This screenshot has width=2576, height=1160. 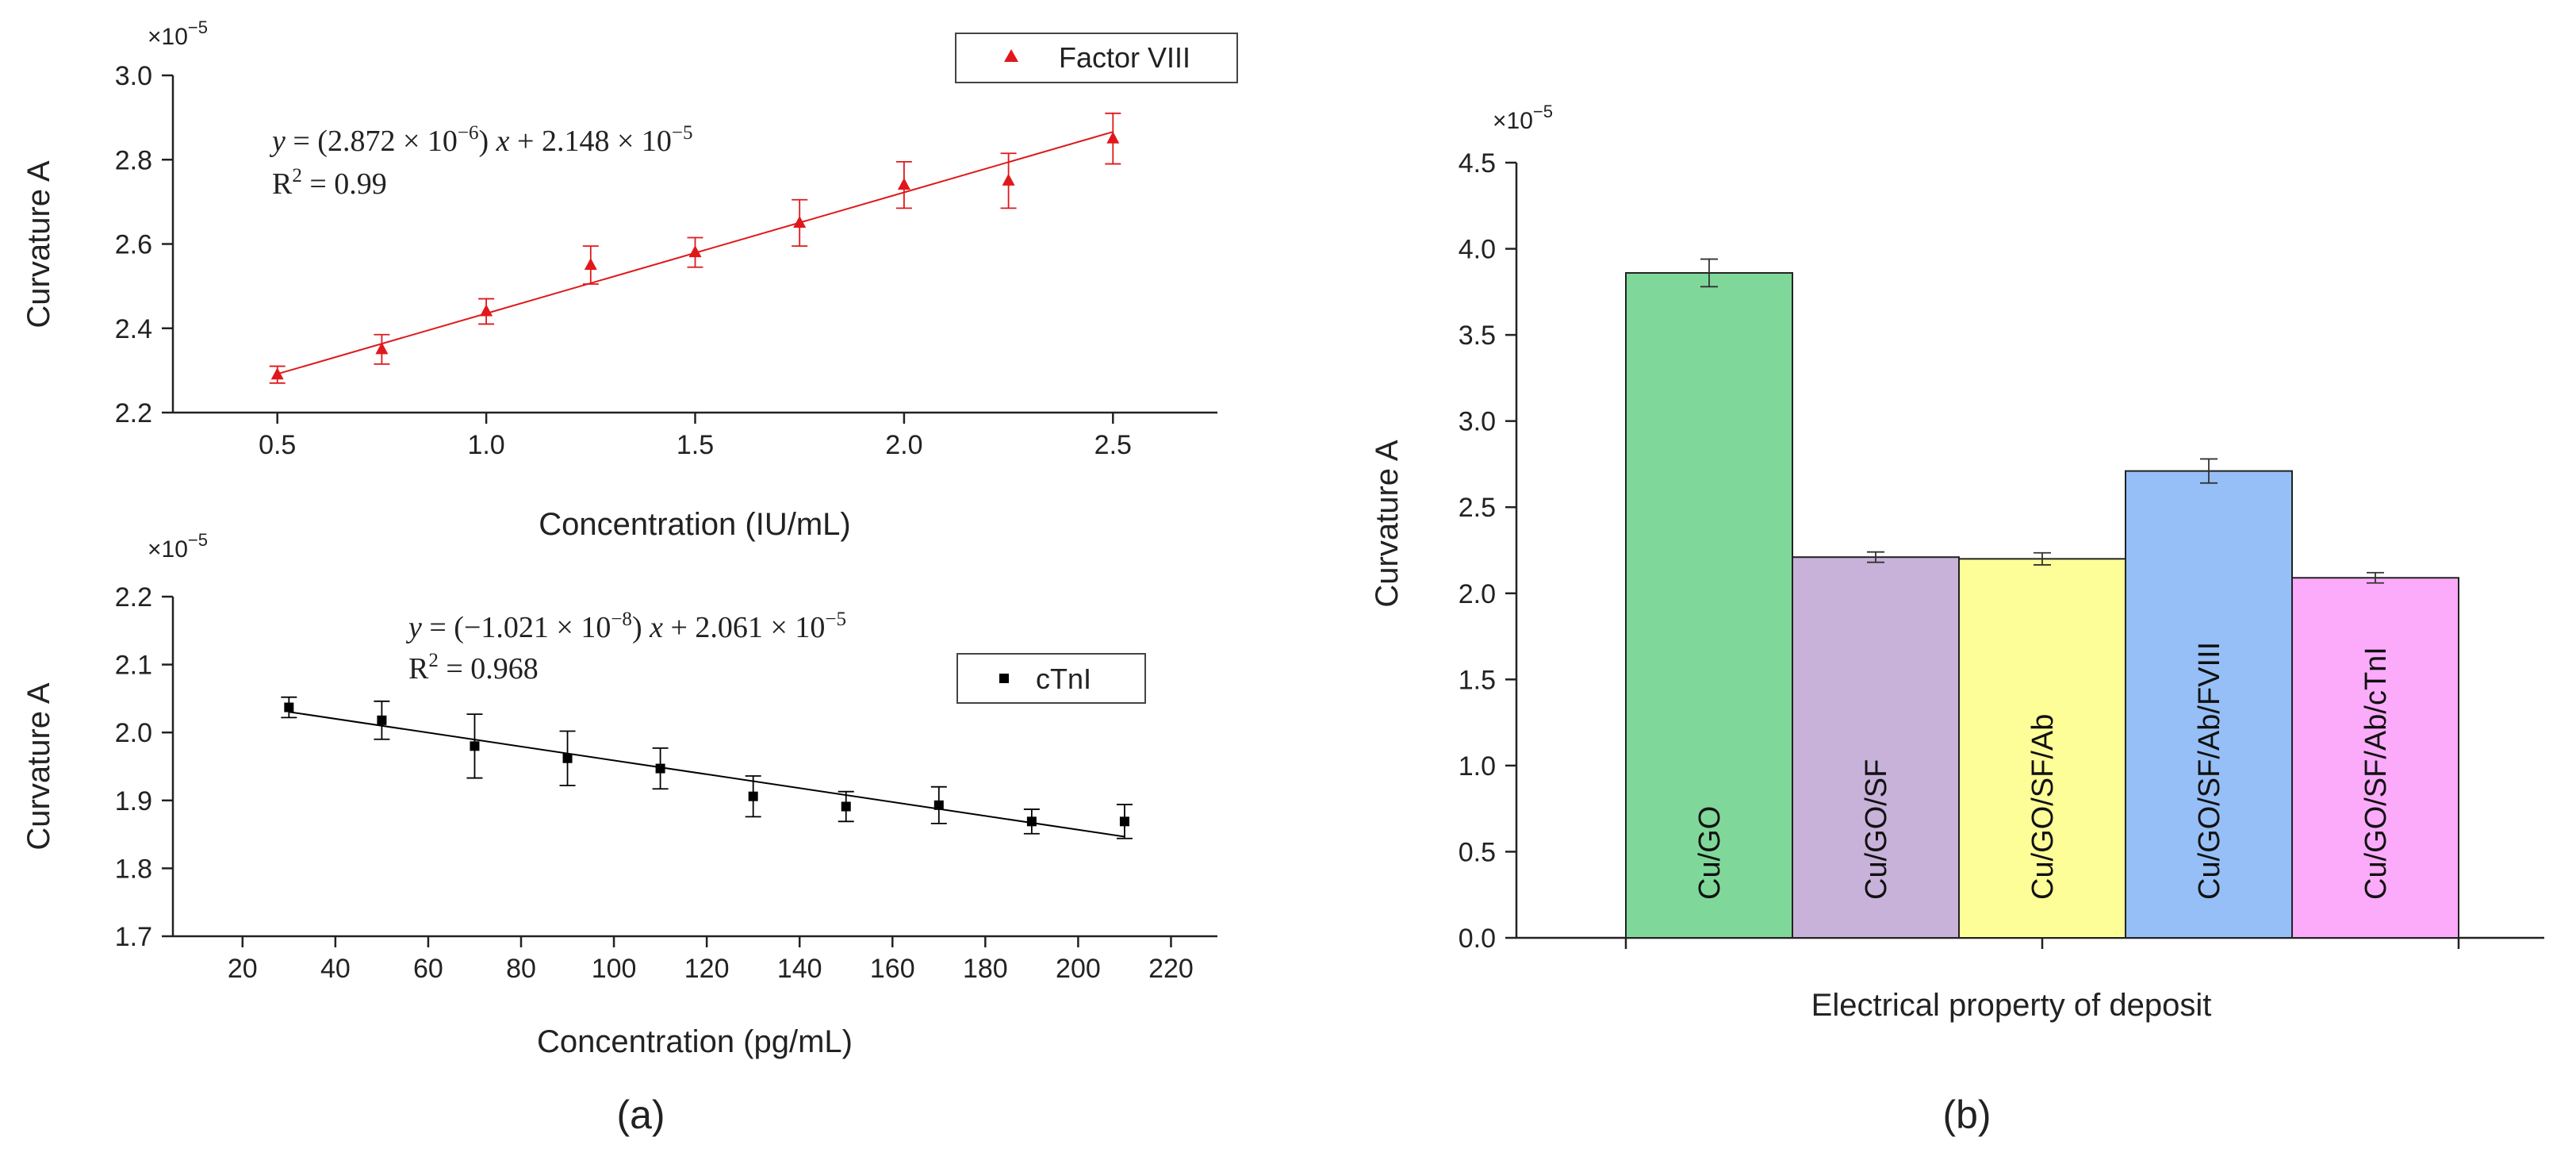 I want to click on bar-label: Cu/GO/SF/Ab/FVIII, so click(x=2209, y=771).